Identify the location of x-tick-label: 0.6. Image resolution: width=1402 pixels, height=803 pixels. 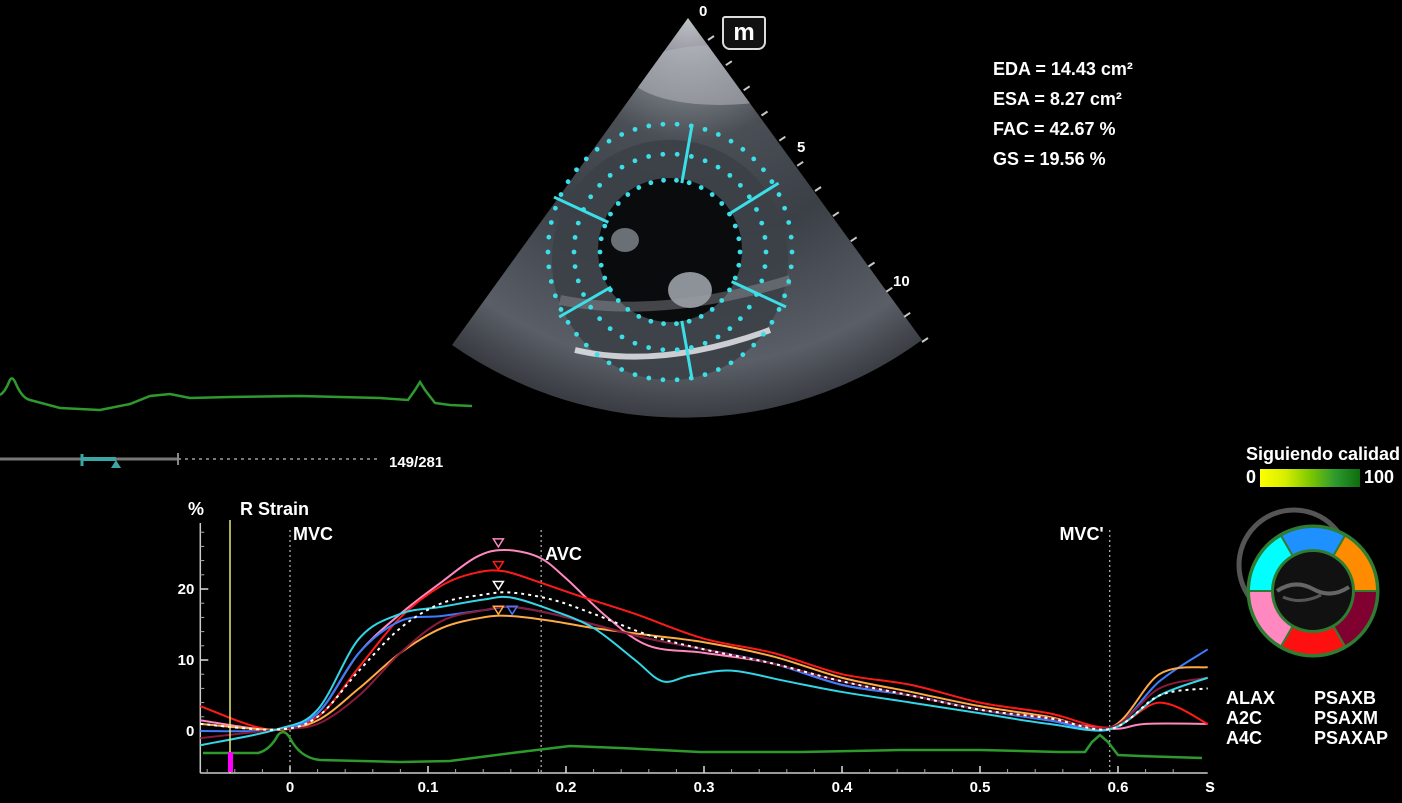
(1118, 787).